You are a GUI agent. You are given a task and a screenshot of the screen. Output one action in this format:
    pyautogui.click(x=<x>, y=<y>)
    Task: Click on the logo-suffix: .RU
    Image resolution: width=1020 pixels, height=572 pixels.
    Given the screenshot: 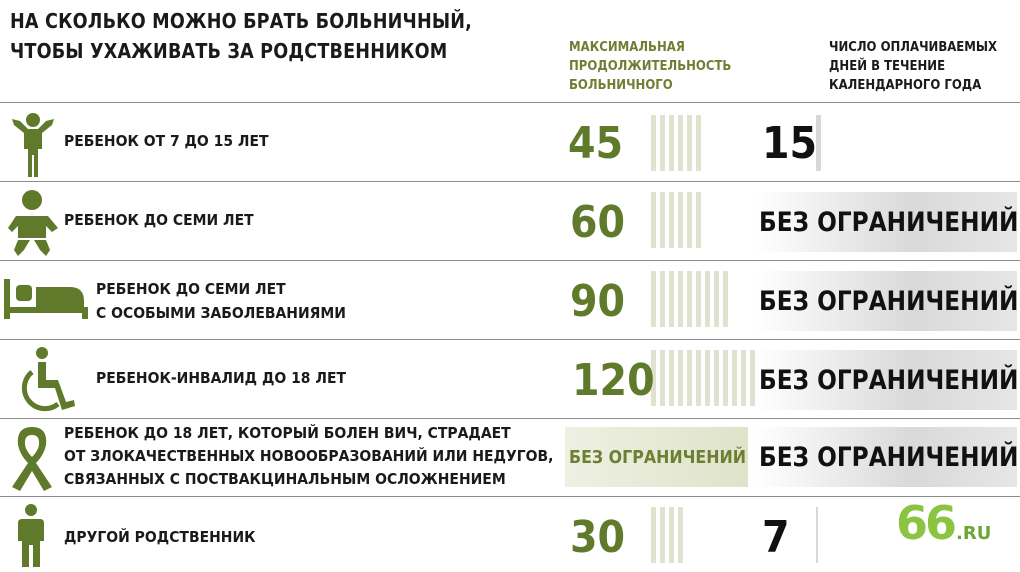 What is the action you would take?
    pyautogui.click(x=974, y=533)
    